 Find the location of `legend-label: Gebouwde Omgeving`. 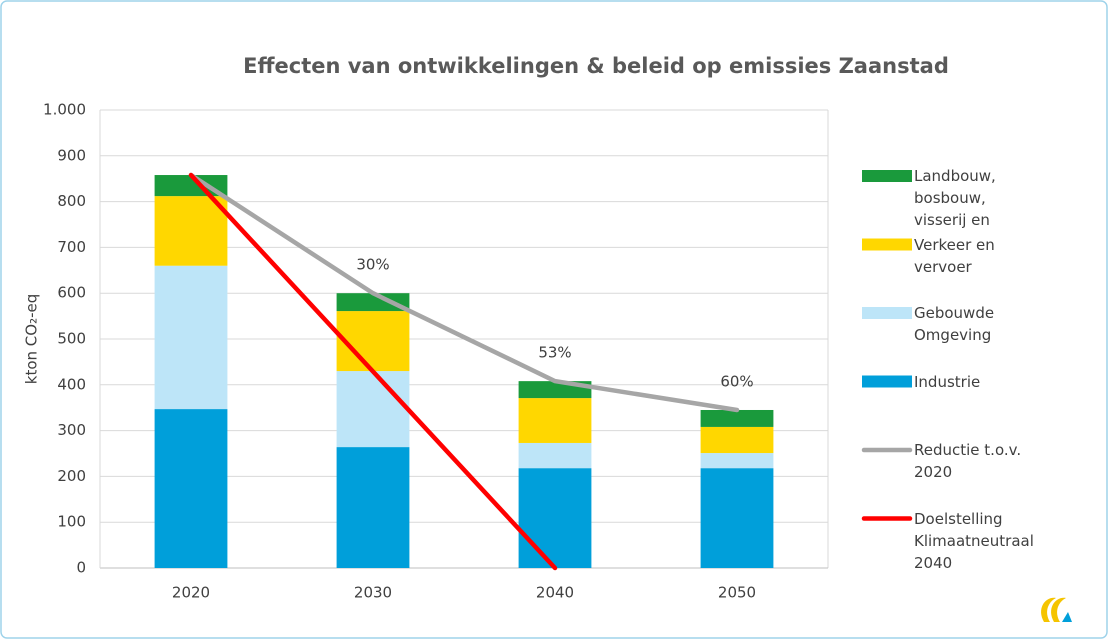

legend-label: Gebouwde Omgeving is located at coordinates (954, 324).